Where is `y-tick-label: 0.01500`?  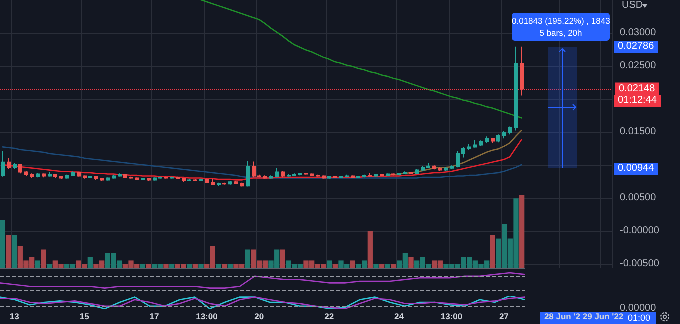 y-tick-label: 0.01500 is located at coordinates (638, 132).